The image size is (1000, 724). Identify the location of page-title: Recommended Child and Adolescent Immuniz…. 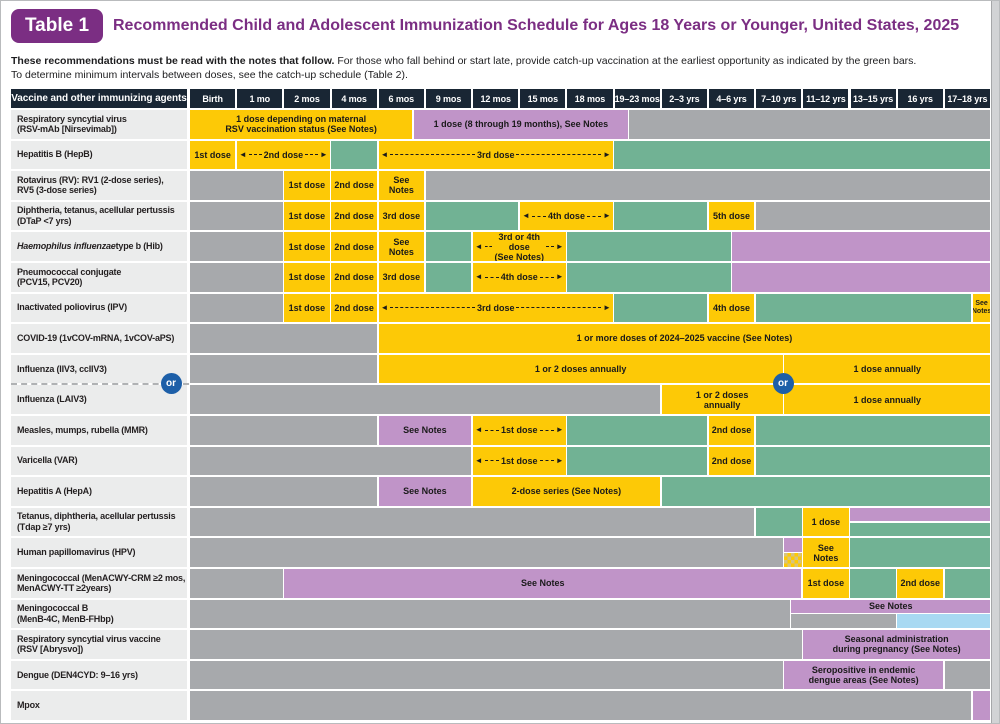
(536, 25).